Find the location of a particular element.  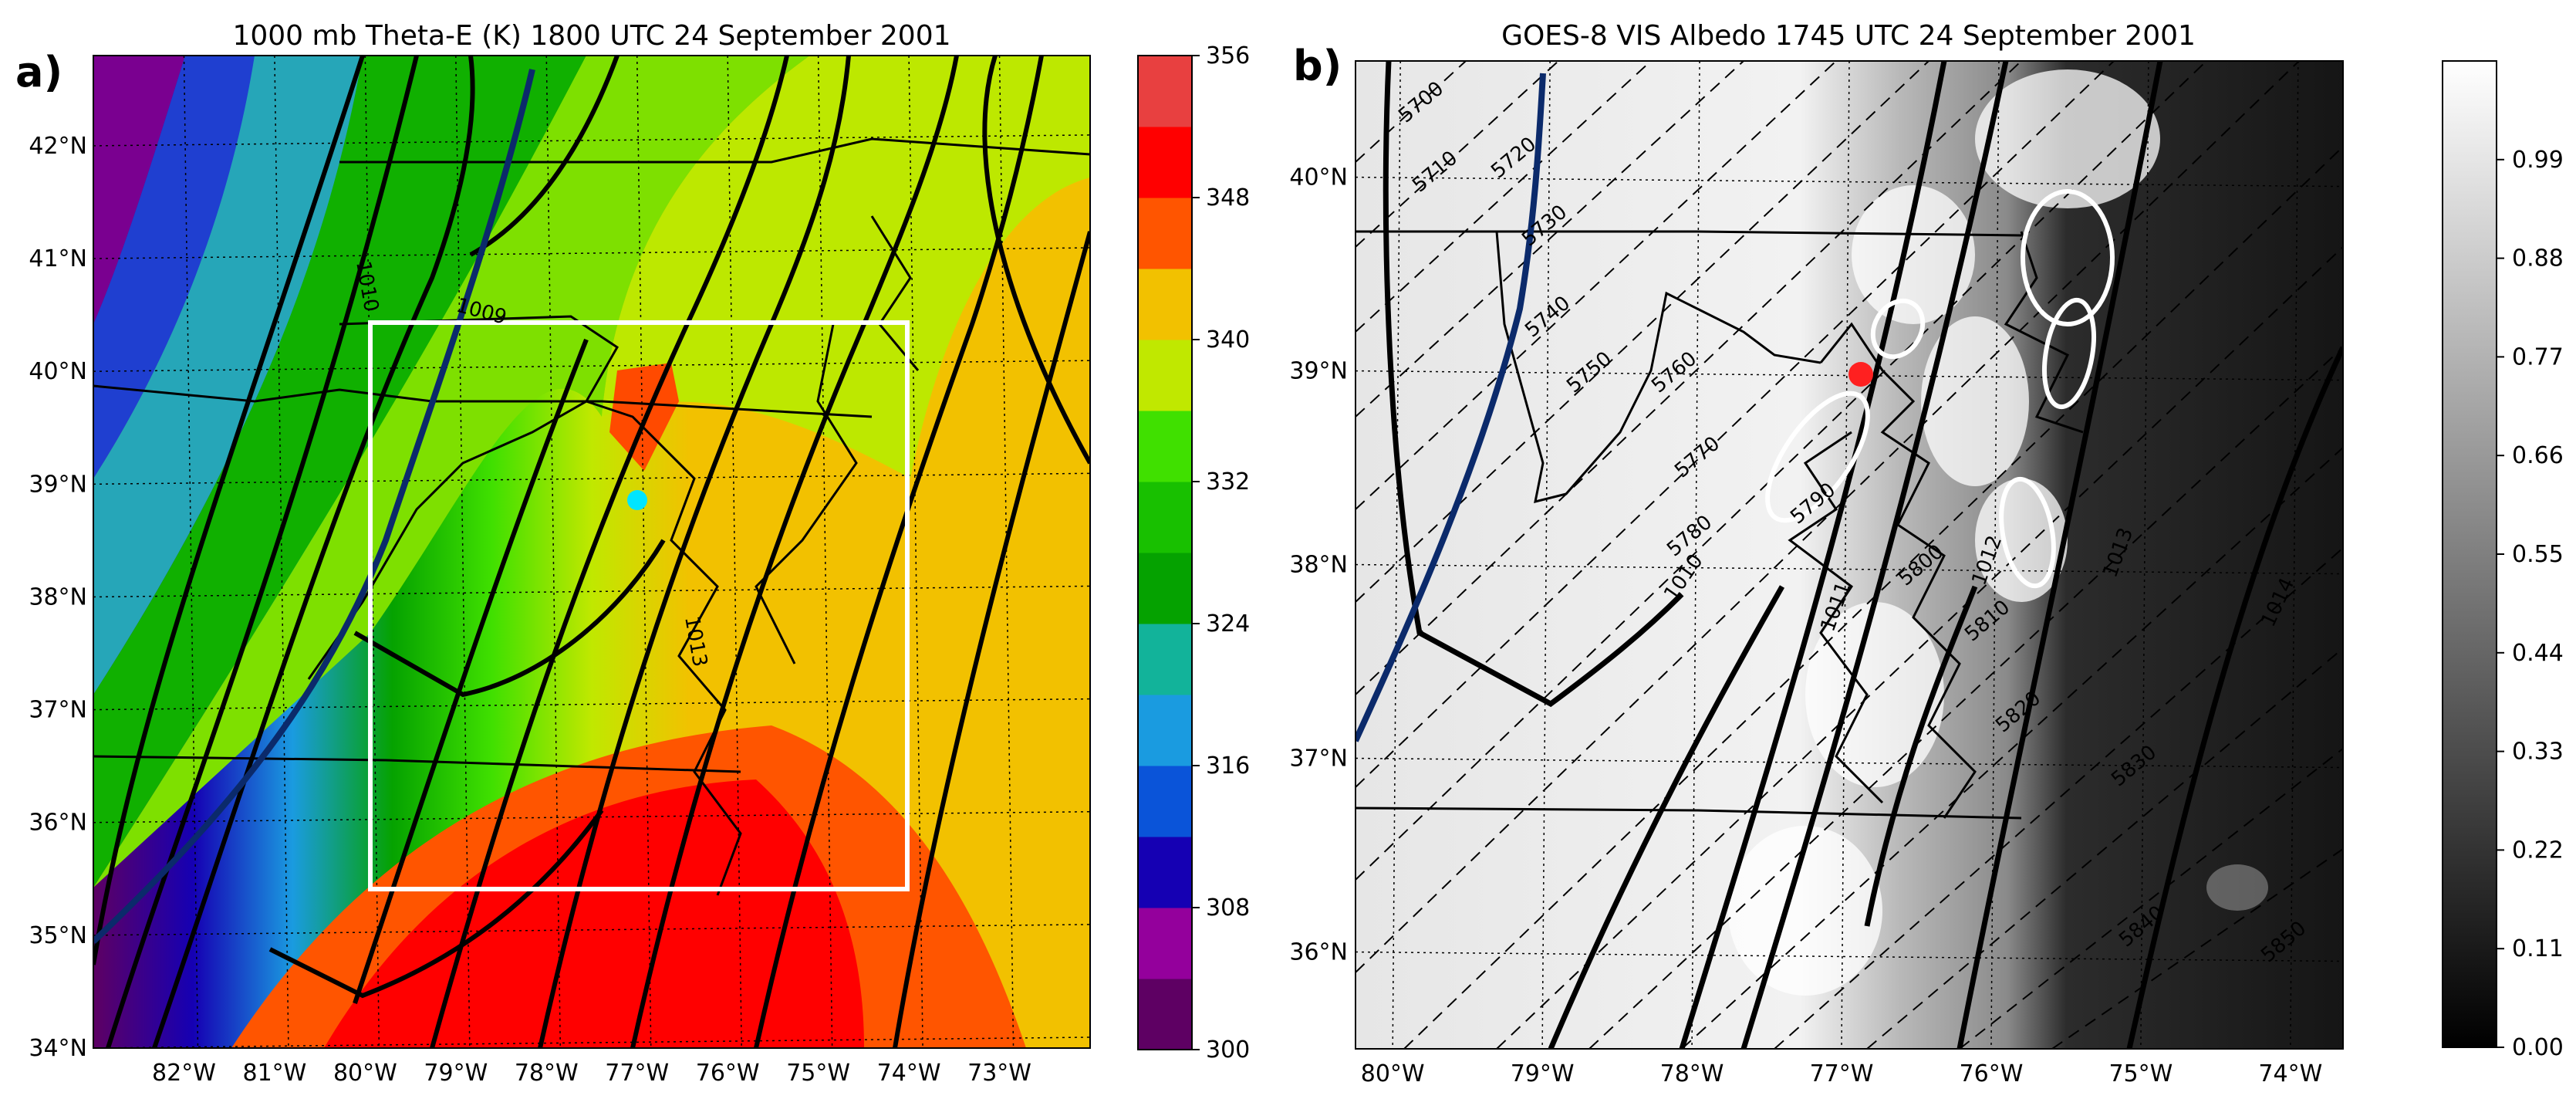

x-tick-label: 81°W is located at coordinates (274, 1073).